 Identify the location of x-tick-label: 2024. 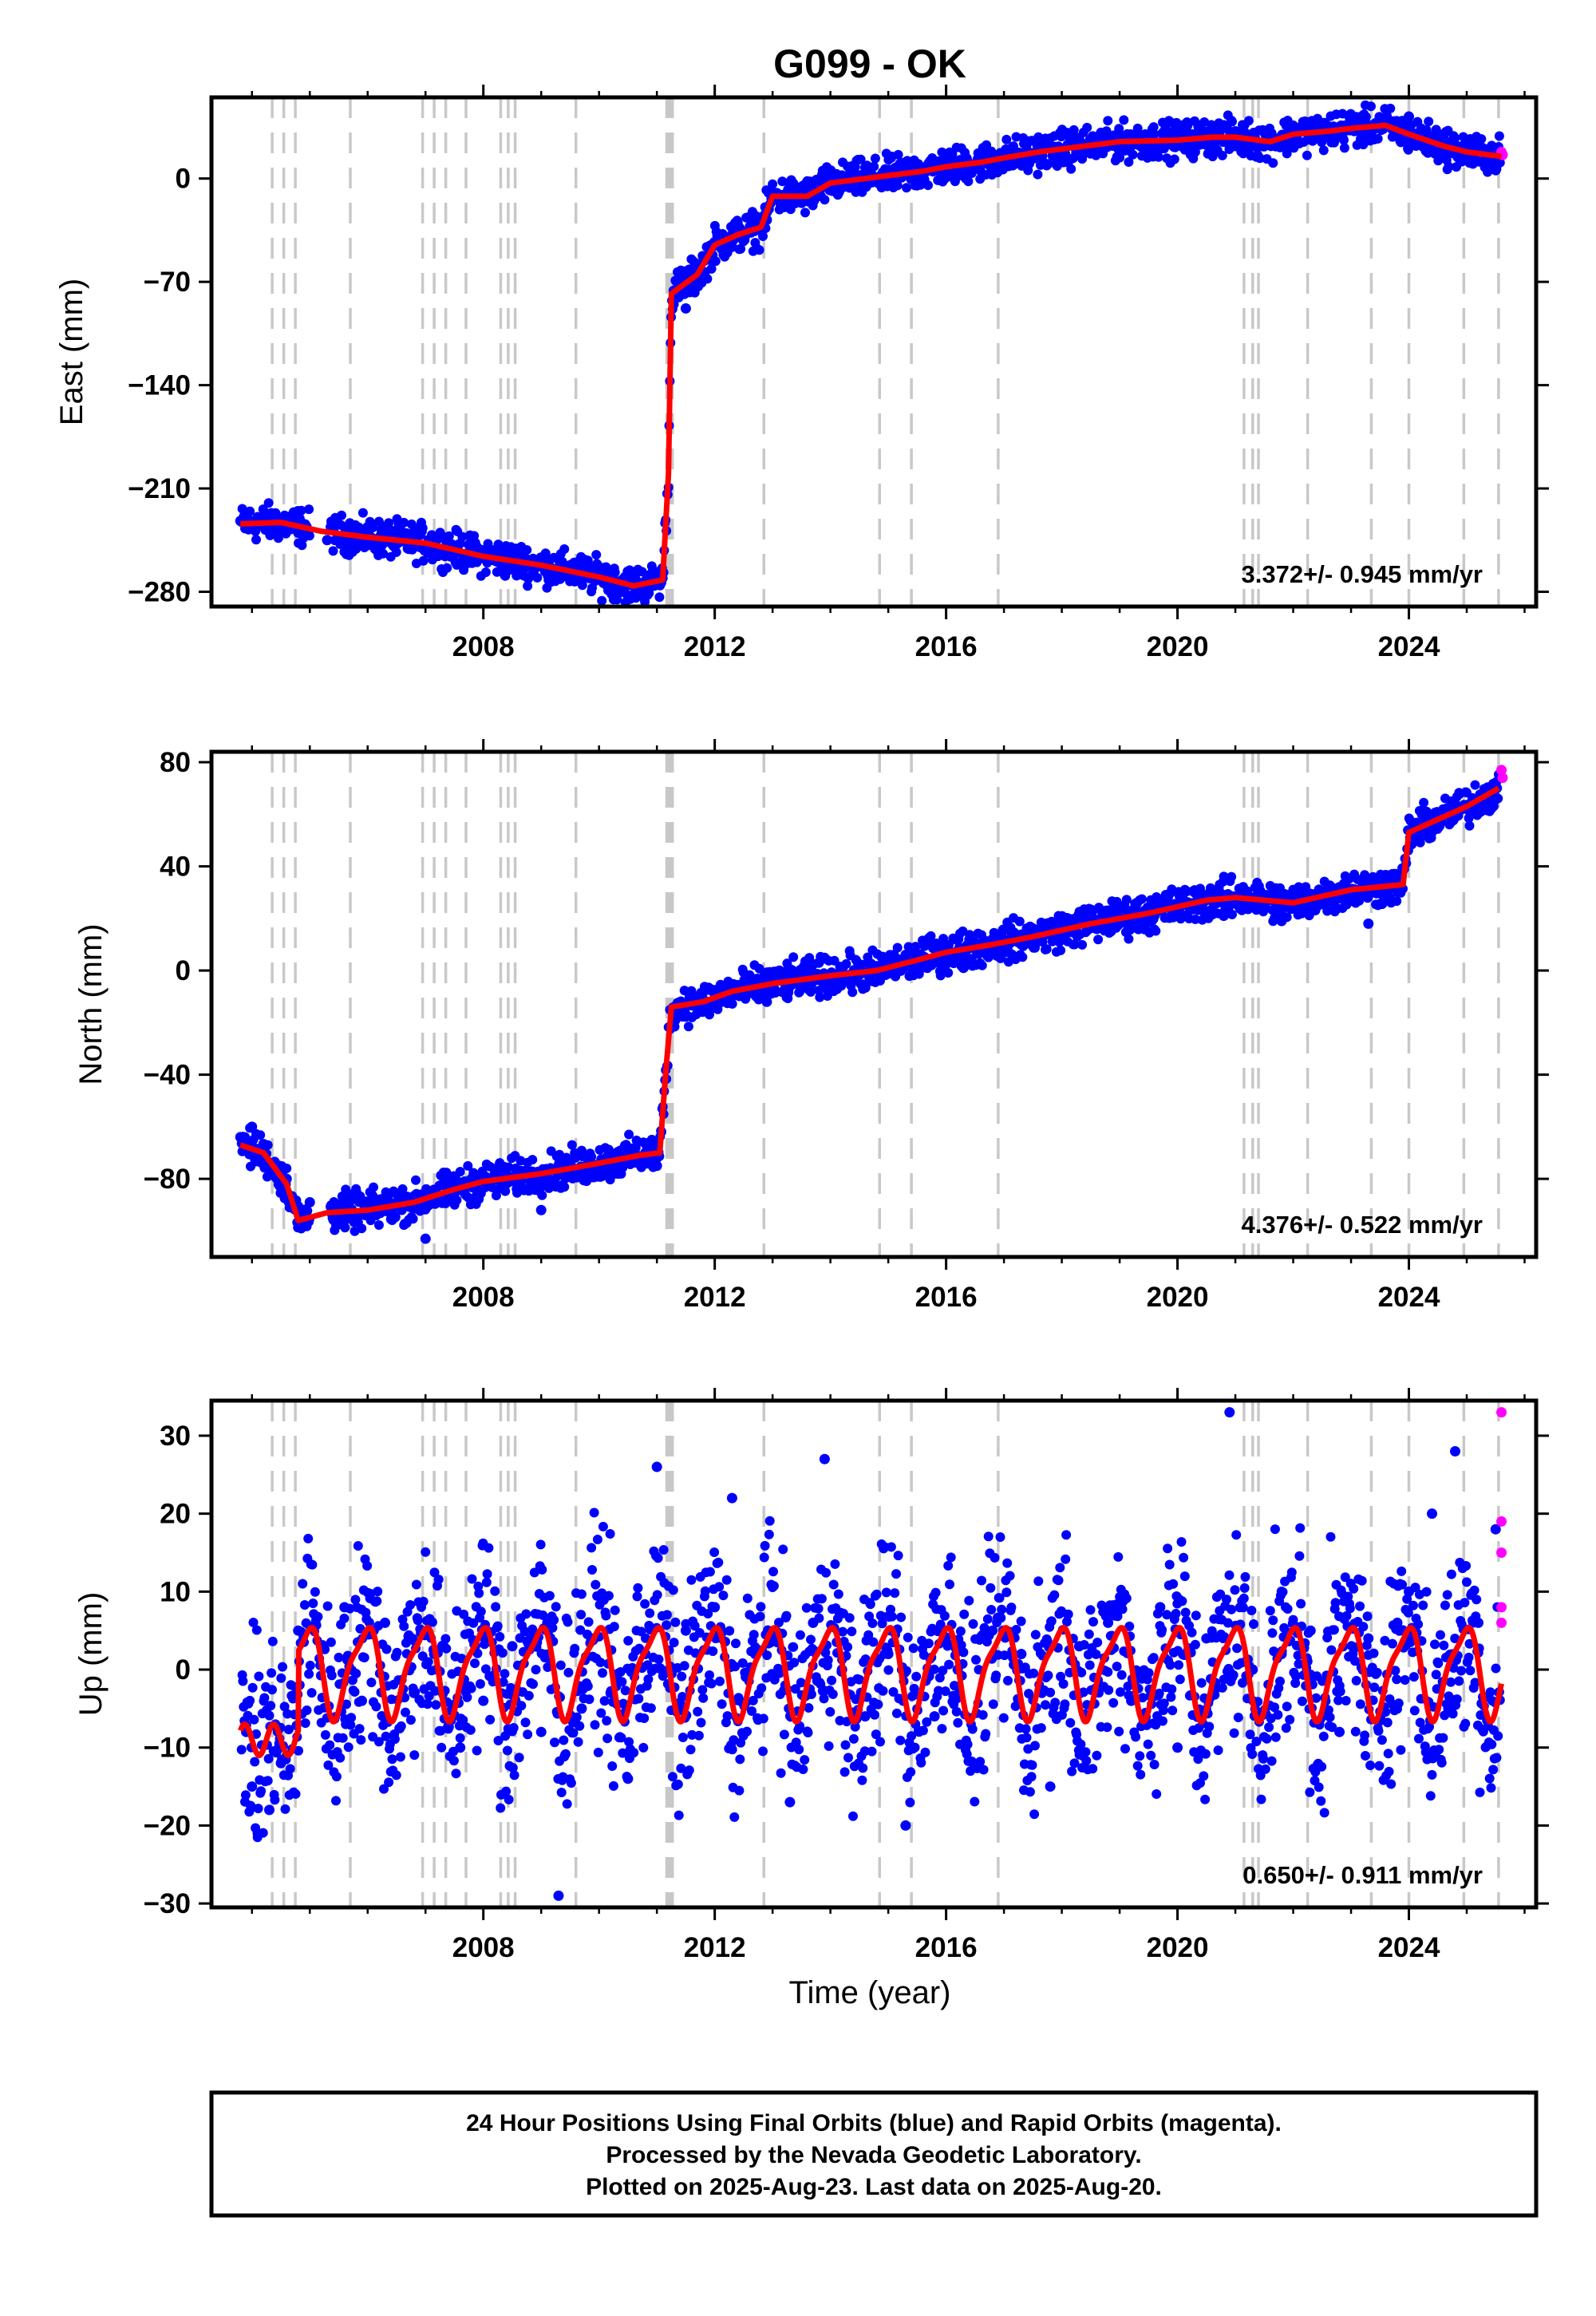
(1409, 646).